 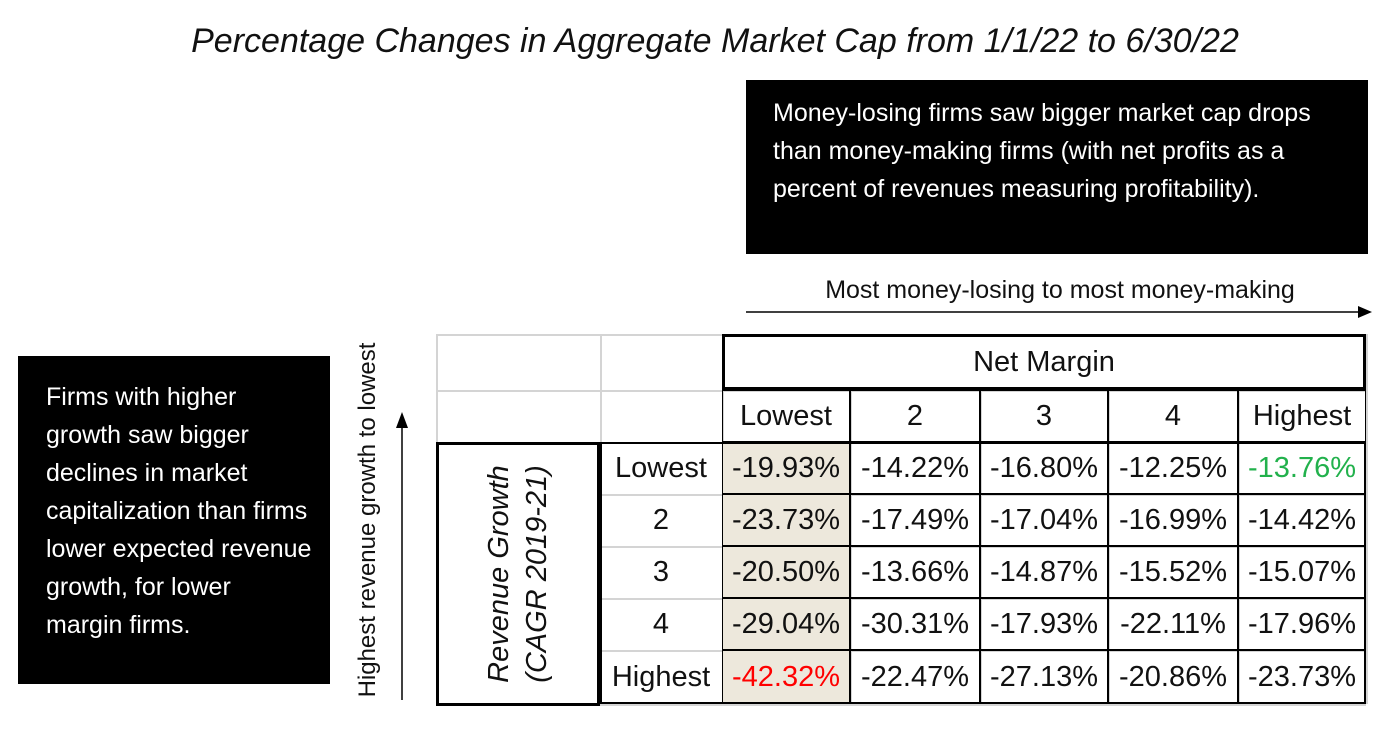 What do you see at coordinates (1044, 572) in the screenshot?
I see `value-cell: -14.87%` at bounding box center [1044, 572].